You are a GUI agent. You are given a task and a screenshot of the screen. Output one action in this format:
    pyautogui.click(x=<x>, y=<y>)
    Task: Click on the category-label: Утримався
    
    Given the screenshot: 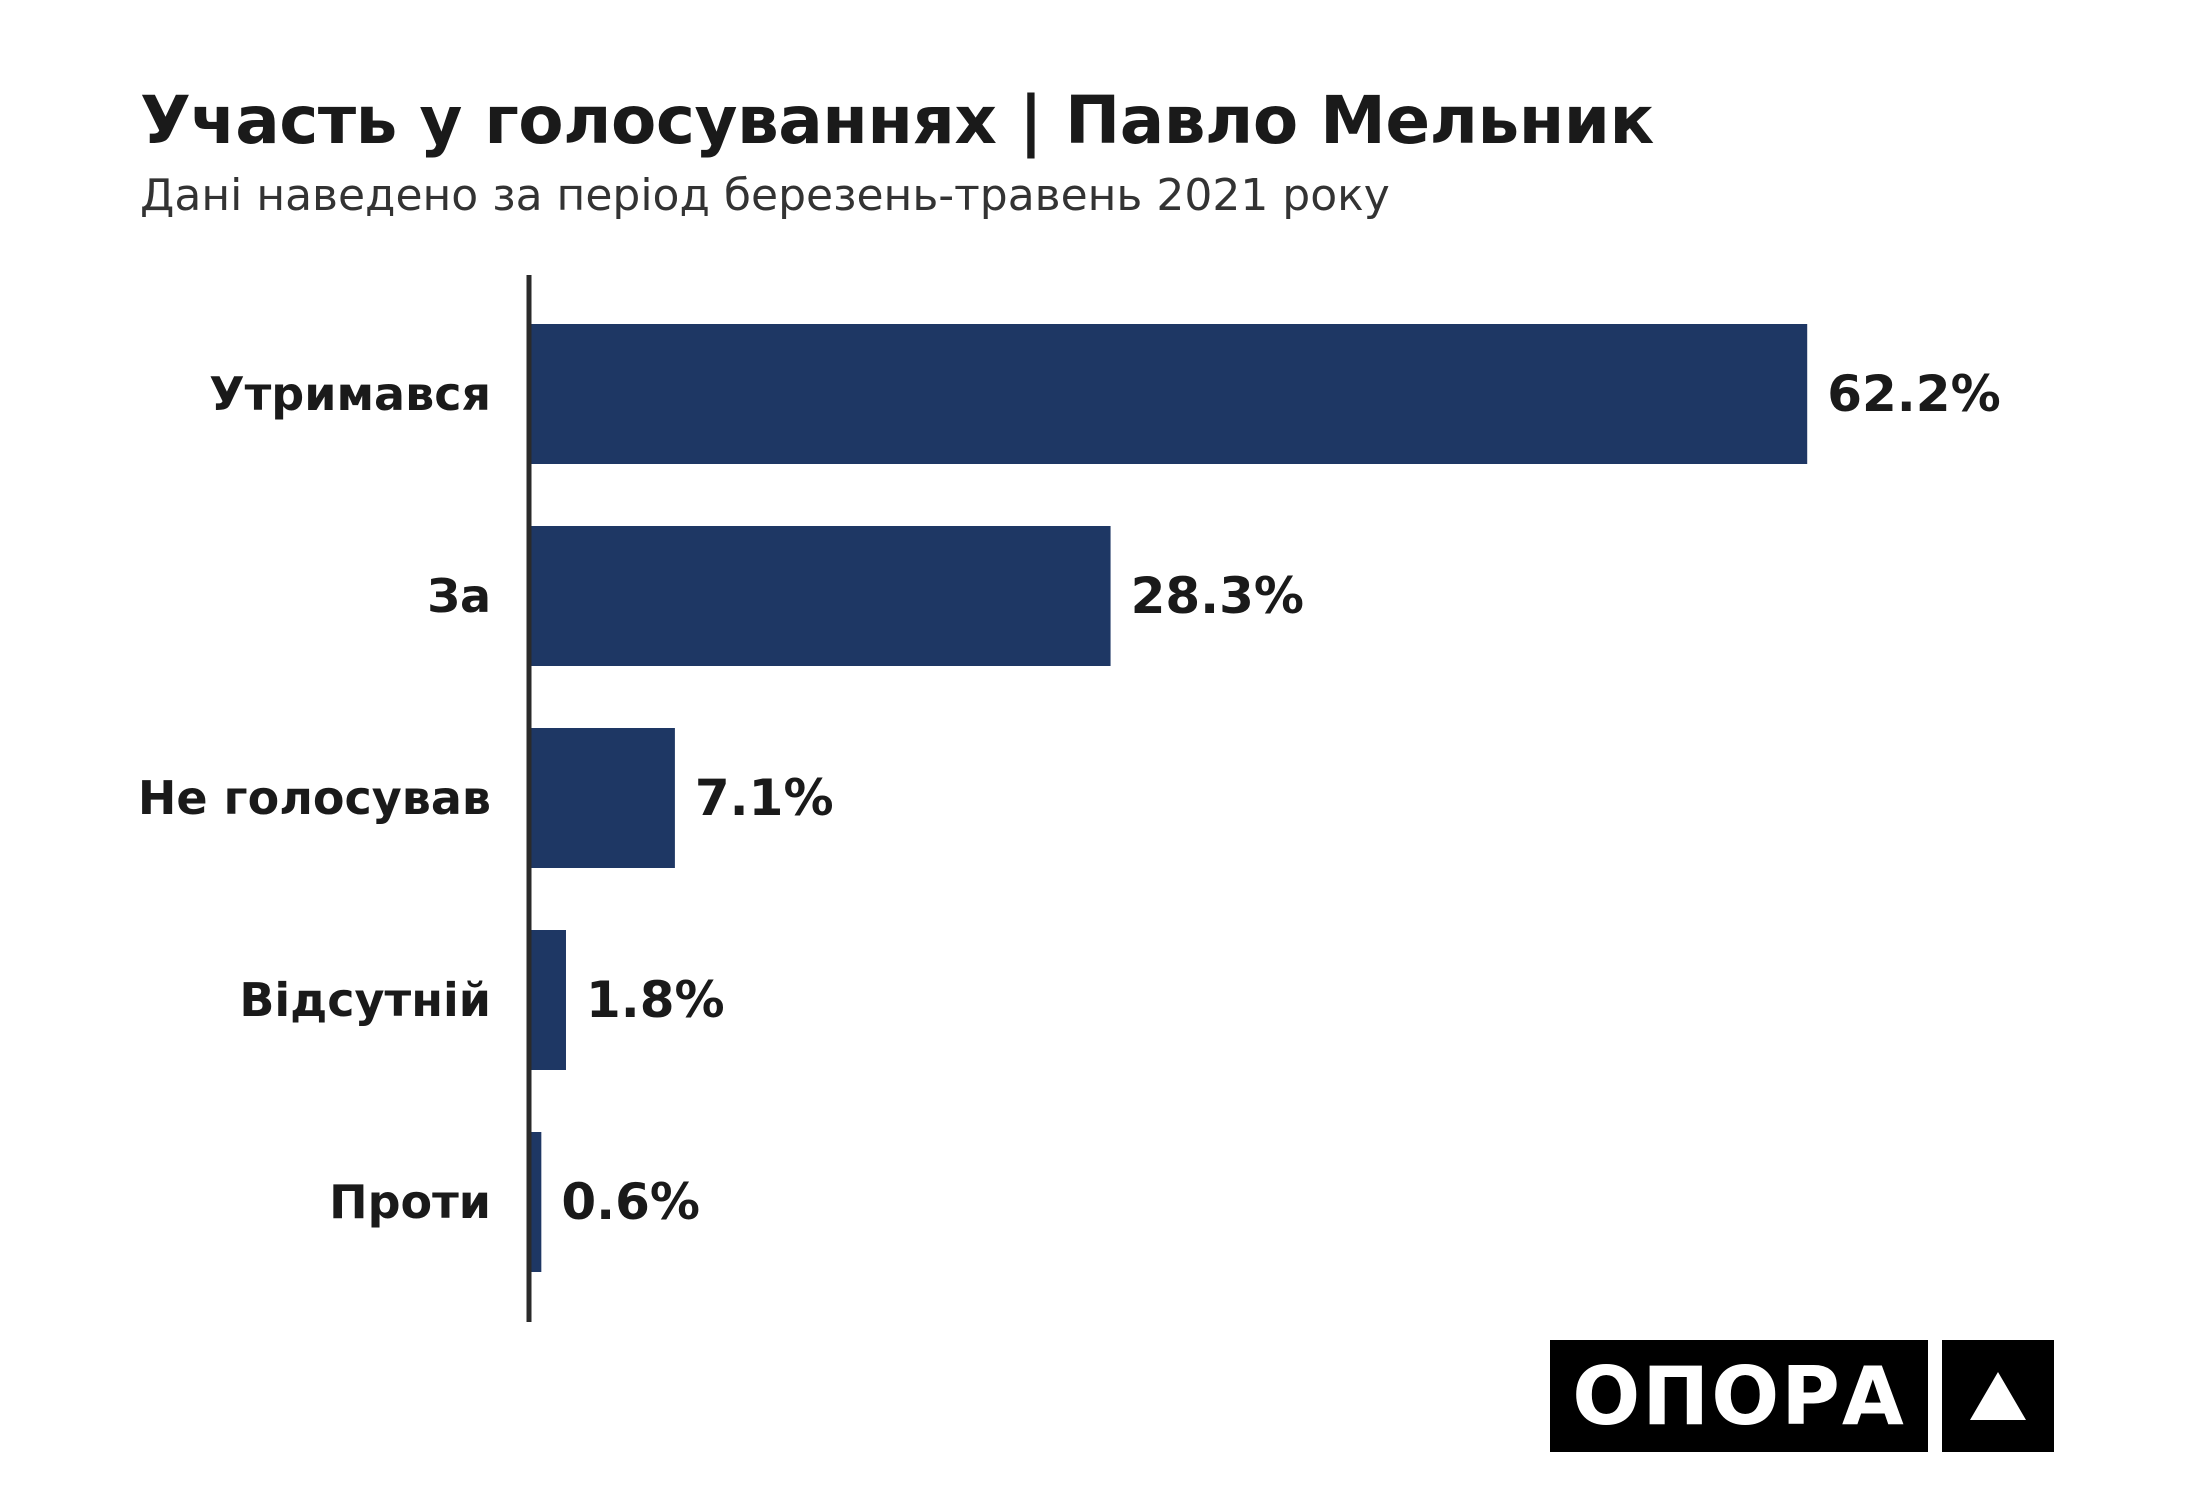 What is the action you would take?
    pyautogui.click(x=350, y=394)
    